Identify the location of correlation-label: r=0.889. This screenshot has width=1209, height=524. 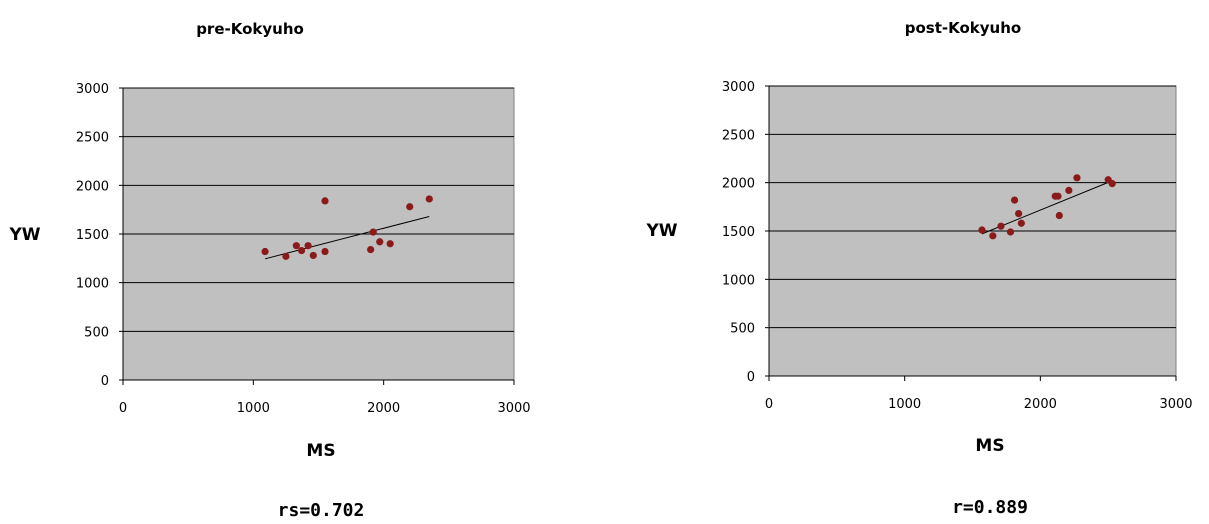
(990, 507).